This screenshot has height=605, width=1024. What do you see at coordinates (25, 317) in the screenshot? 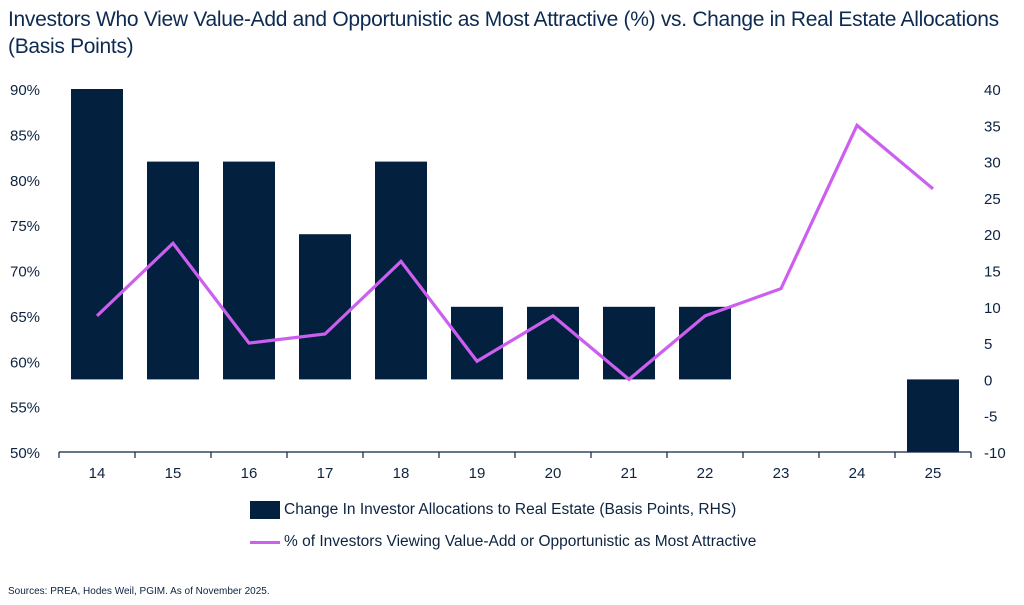
I see `left-tick-label: 65%` at bounding box center [25, 317].